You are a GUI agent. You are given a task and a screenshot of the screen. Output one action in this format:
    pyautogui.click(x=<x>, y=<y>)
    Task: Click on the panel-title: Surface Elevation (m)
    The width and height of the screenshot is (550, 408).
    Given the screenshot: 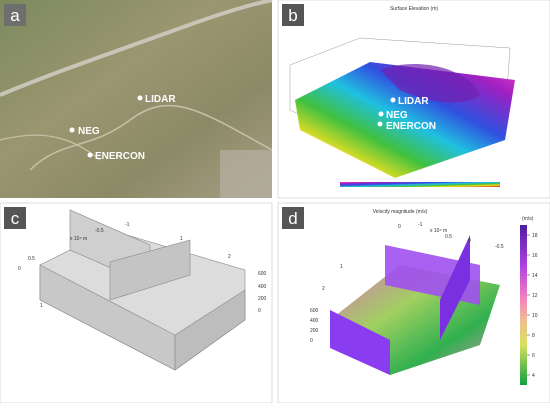 What is the action you would take?
    pyautogui.click(x=414, y=9)
    